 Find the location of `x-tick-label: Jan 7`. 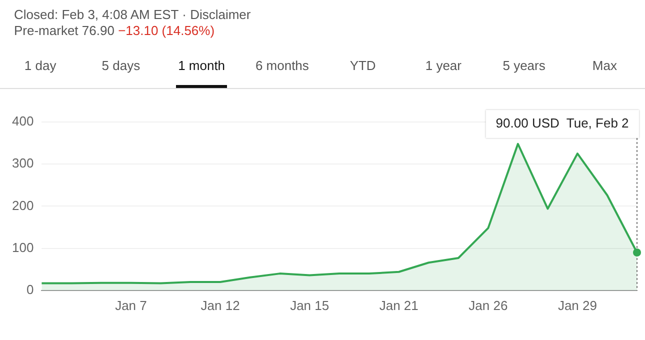

x-tick-label: Jan 7 is located at coordinates (131, 305).